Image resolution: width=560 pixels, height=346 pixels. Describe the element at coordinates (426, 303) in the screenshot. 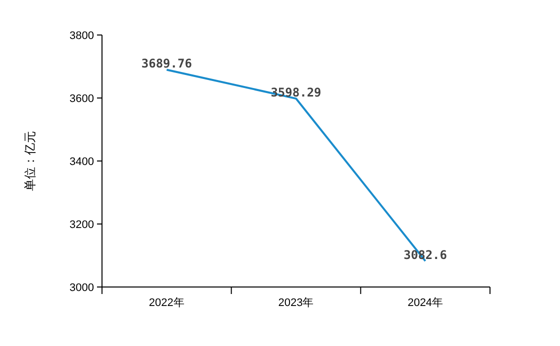

I see `x-tick-label: 2024年` at that location.